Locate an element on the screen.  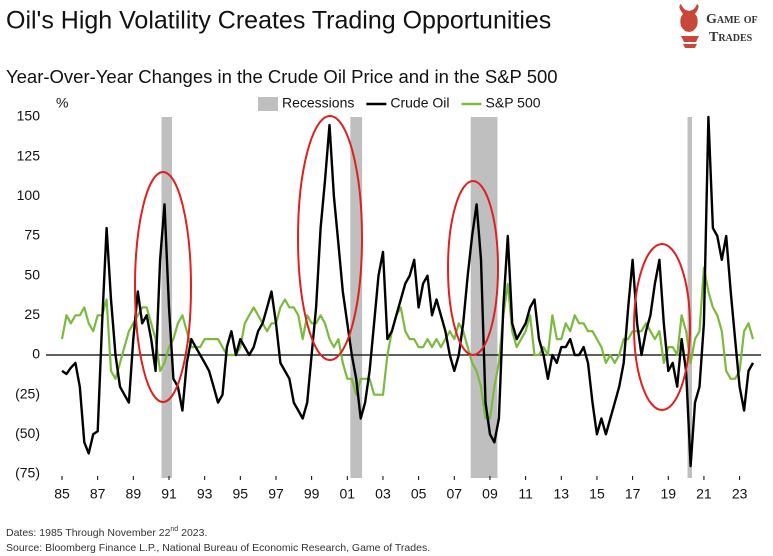
logo-bull is located at coordinates (689, 18).